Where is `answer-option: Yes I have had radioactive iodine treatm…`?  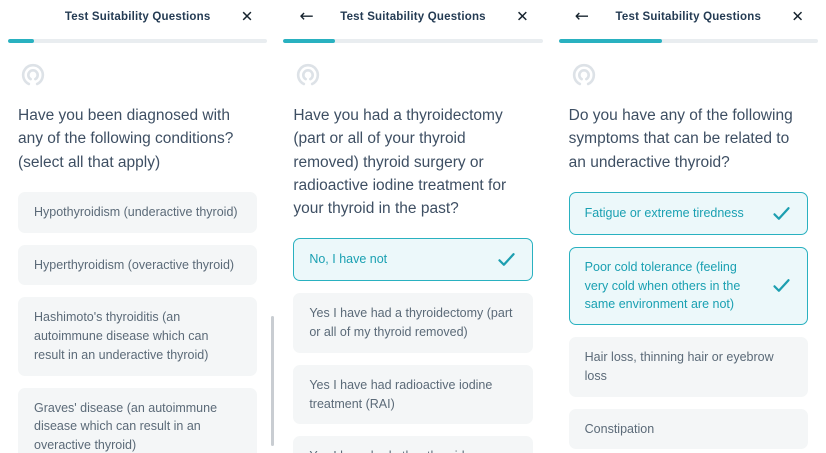
answer-option: Yes I have had radioactive iodine treatm… is located at coordinates (413, 394).